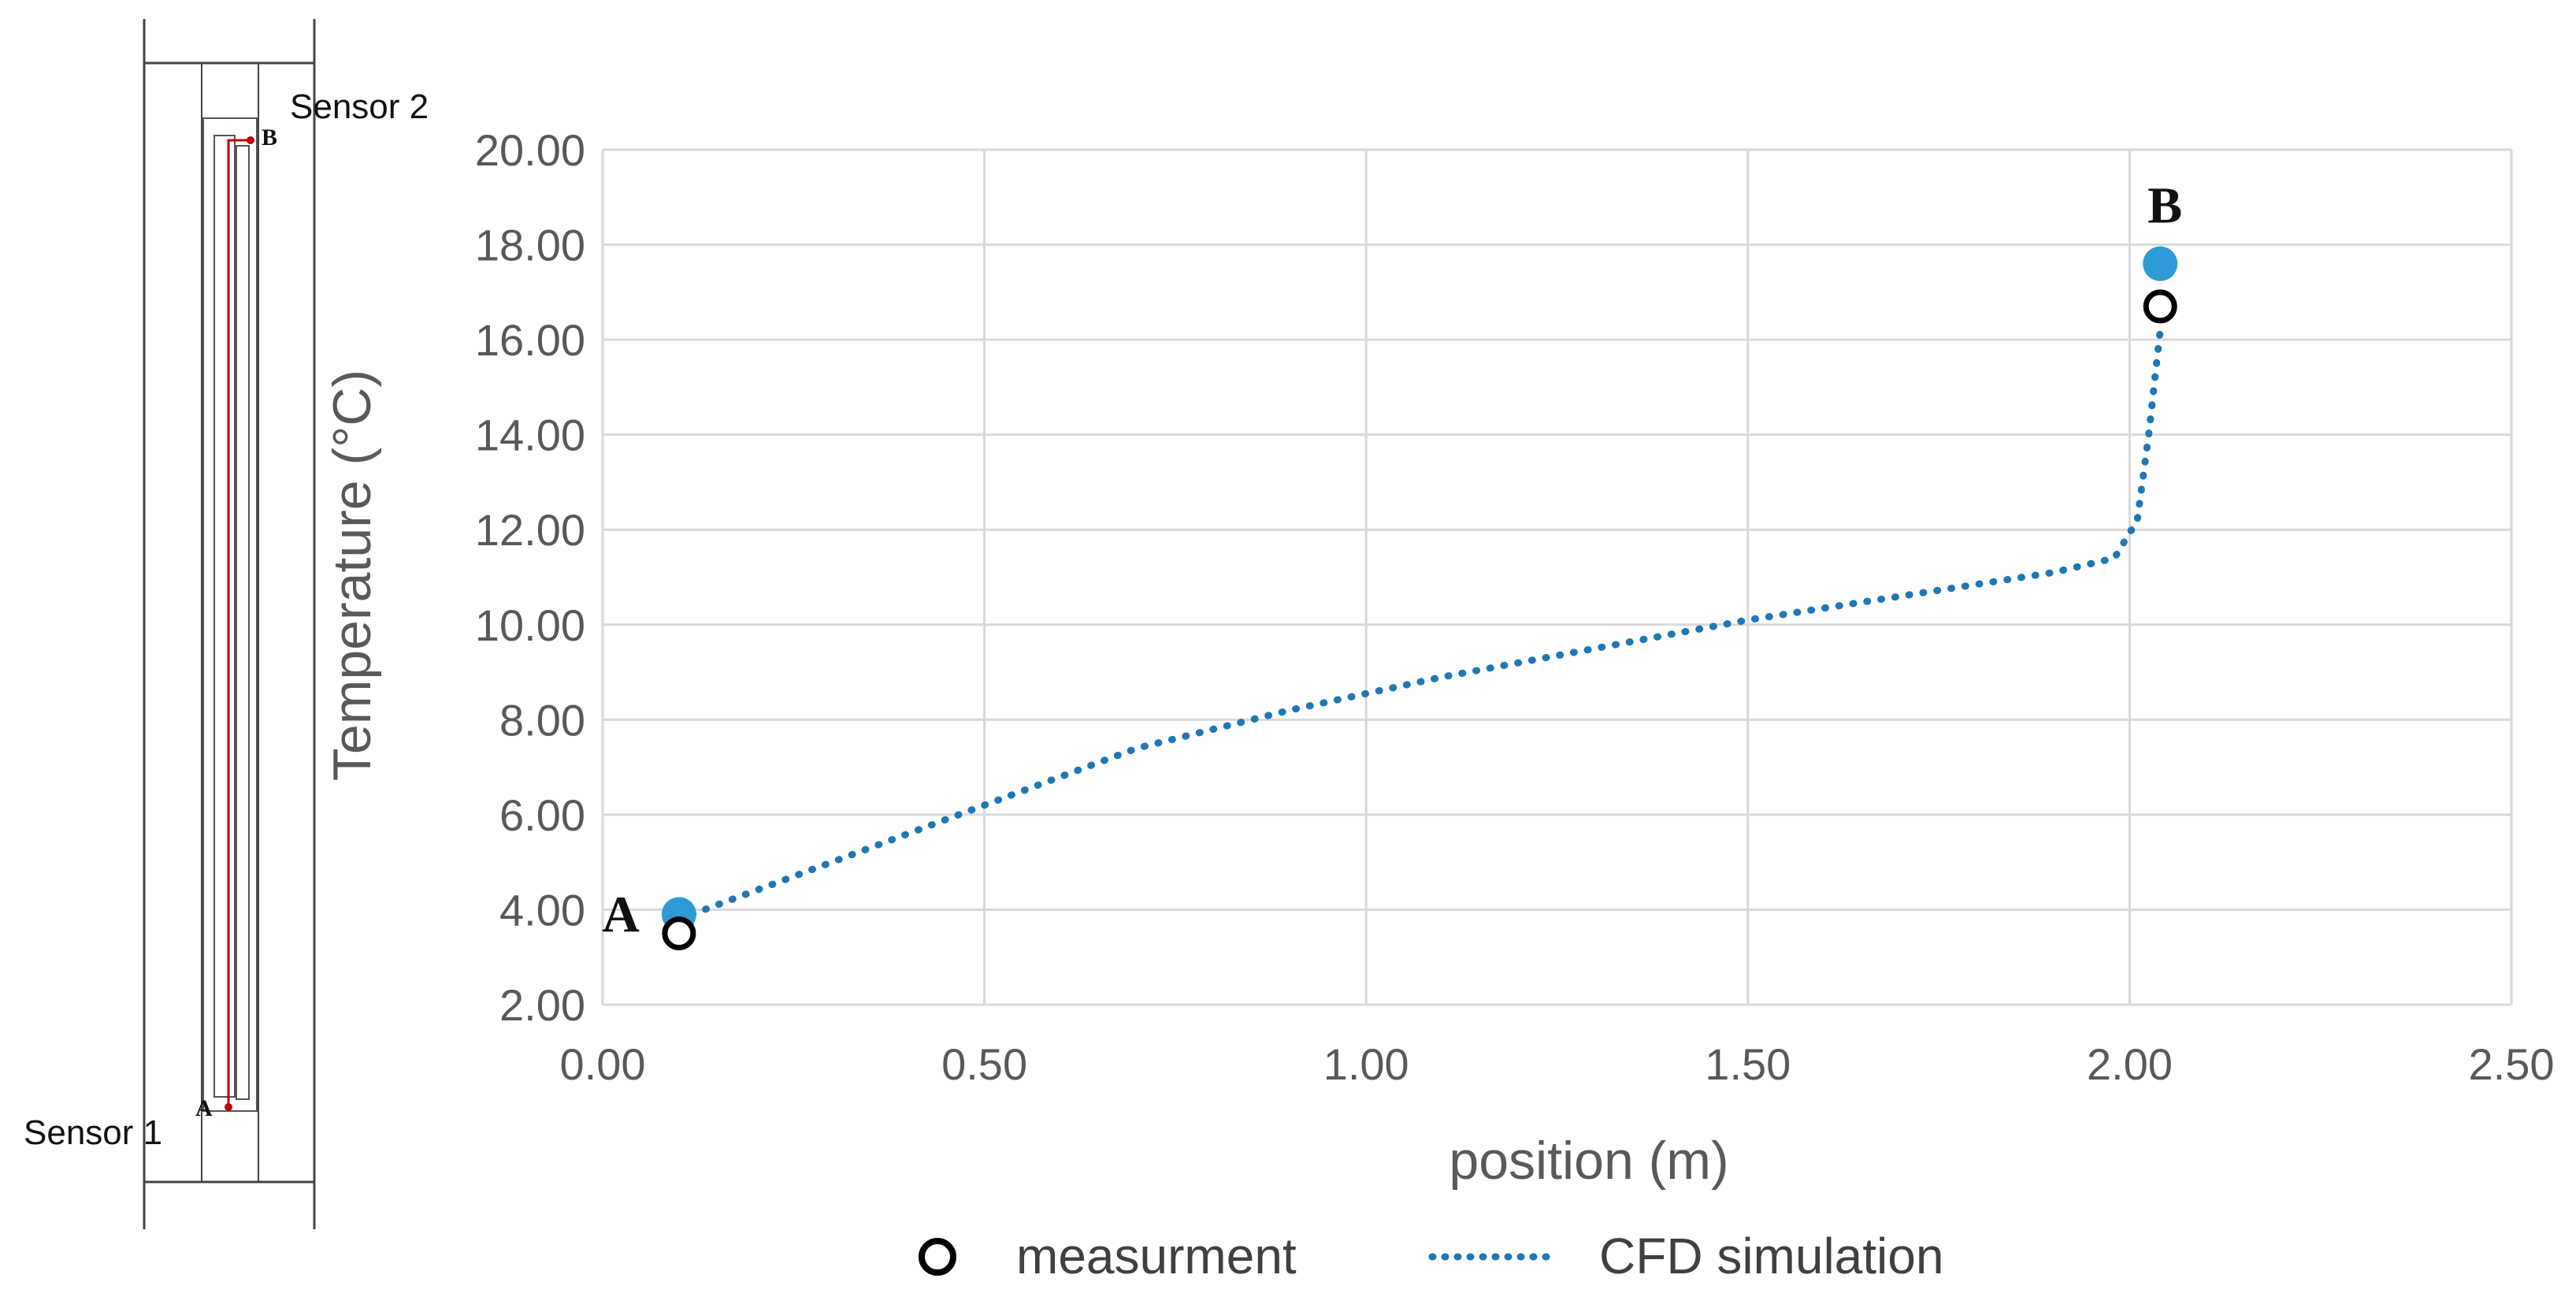 Image resolution: width=2576 pixels, height=1297 pixels. Describe the element at coordinates (2164, 206) in the screenshot. I see `point-annotation: B` at that location.